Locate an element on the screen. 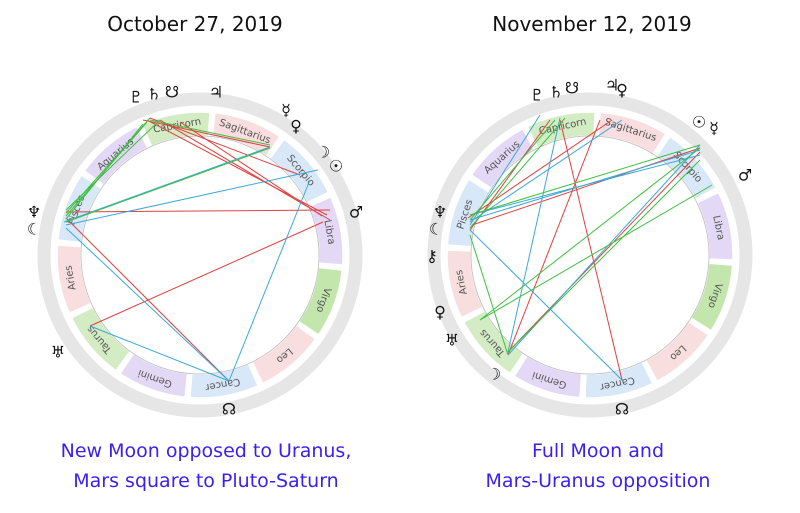 The height and width of the screenshot is (513, 800). left-caption-line-1: New Moon opposed to Uranus, is located at coordinates (206, 451).